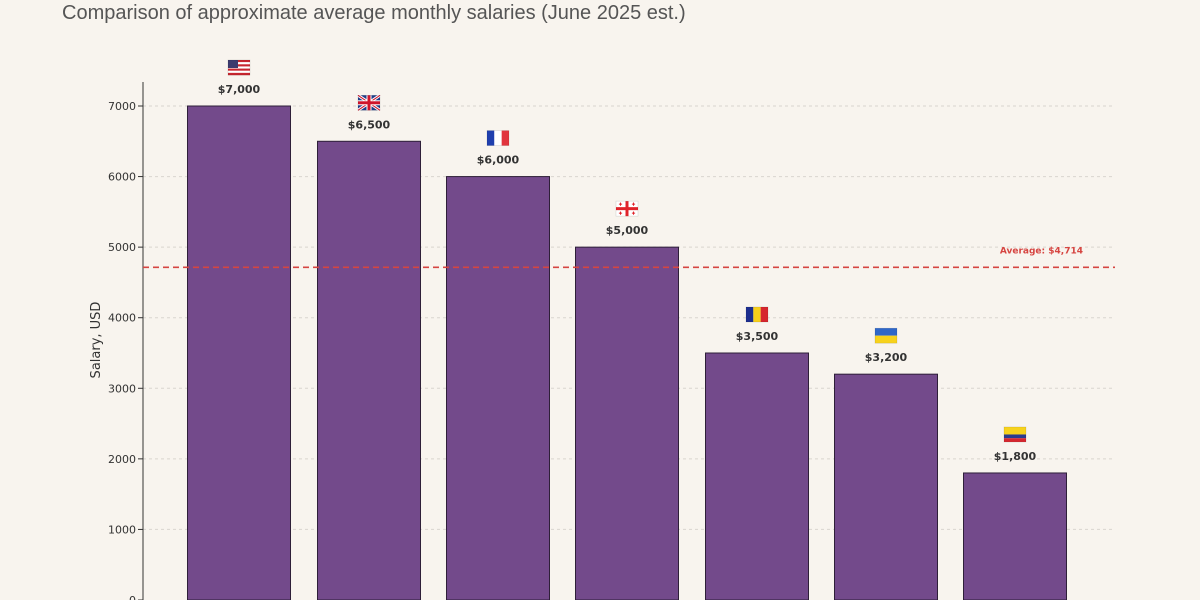 This screenshot has height=600, width=1200. Describe the element at coordinates (122, 388) in the screenshot. I see `y-tick-label: 3000` at that location.